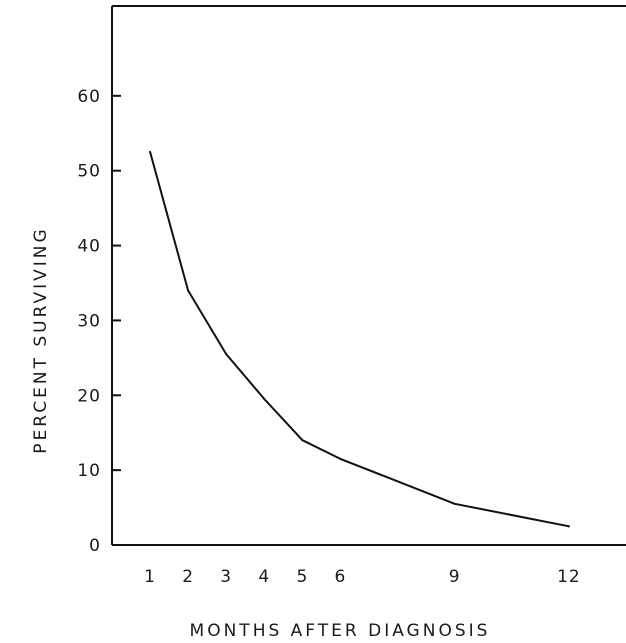  Describe the element at coordinates (226, 577) in the screenshot. I see `x-tick-label: 3` at that location.